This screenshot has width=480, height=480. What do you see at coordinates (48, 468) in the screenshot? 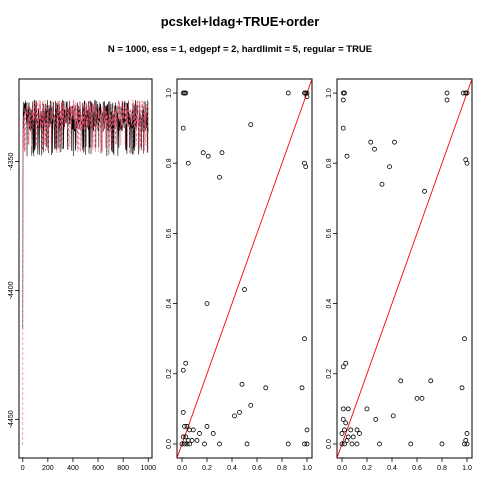
I see `x-tick-label: 200` at bounding box center [48, 468].